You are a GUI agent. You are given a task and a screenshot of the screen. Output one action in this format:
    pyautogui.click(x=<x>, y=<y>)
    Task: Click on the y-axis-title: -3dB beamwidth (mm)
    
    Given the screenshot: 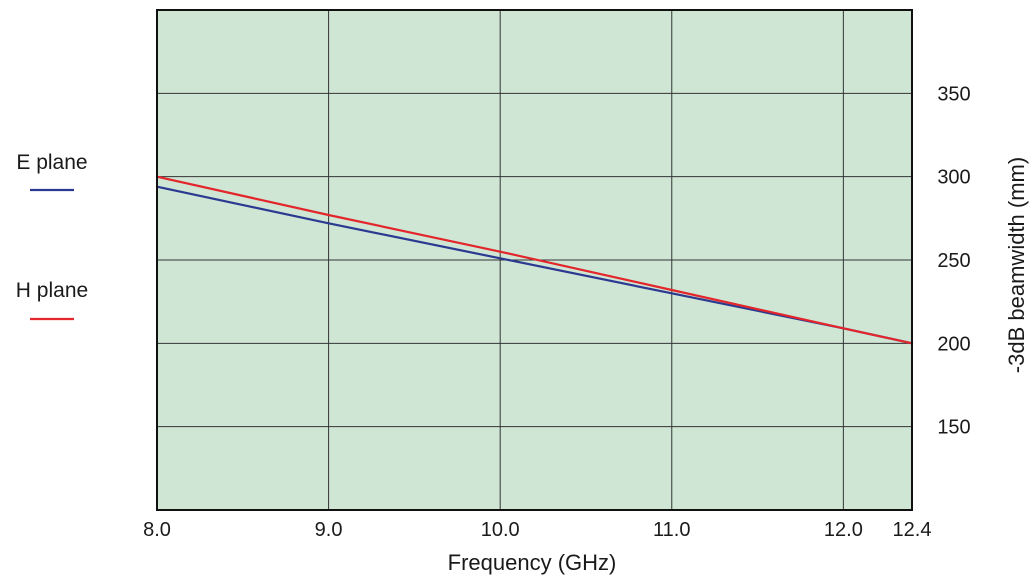 What is the action you would take?
    pyautogui.click(x=1016, y=265)
    